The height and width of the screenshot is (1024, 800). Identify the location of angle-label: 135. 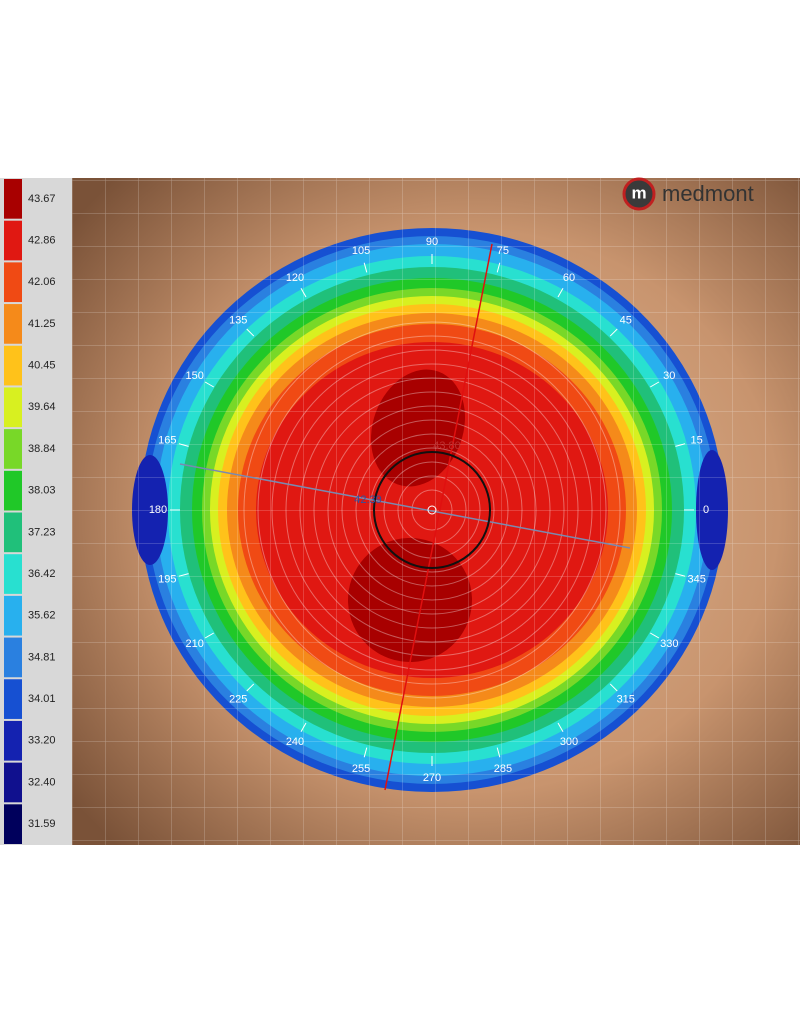
(238, 320).